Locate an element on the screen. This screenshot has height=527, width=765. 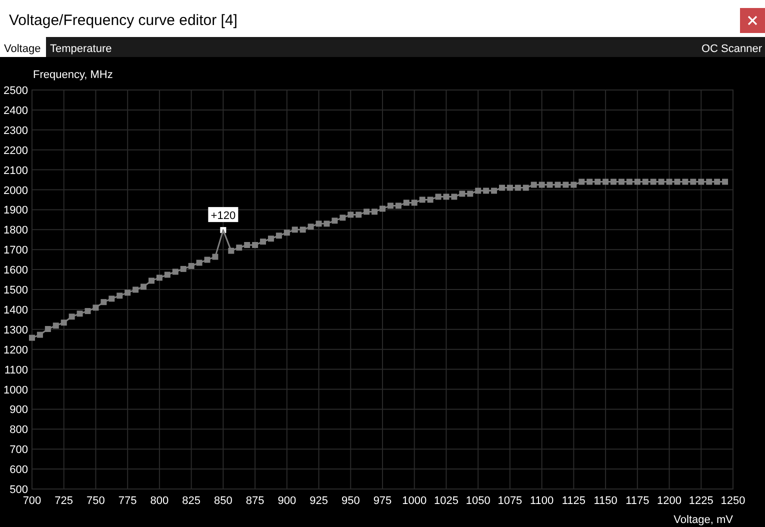
x-tick-label: 725 is located at coordinates (64, 501).